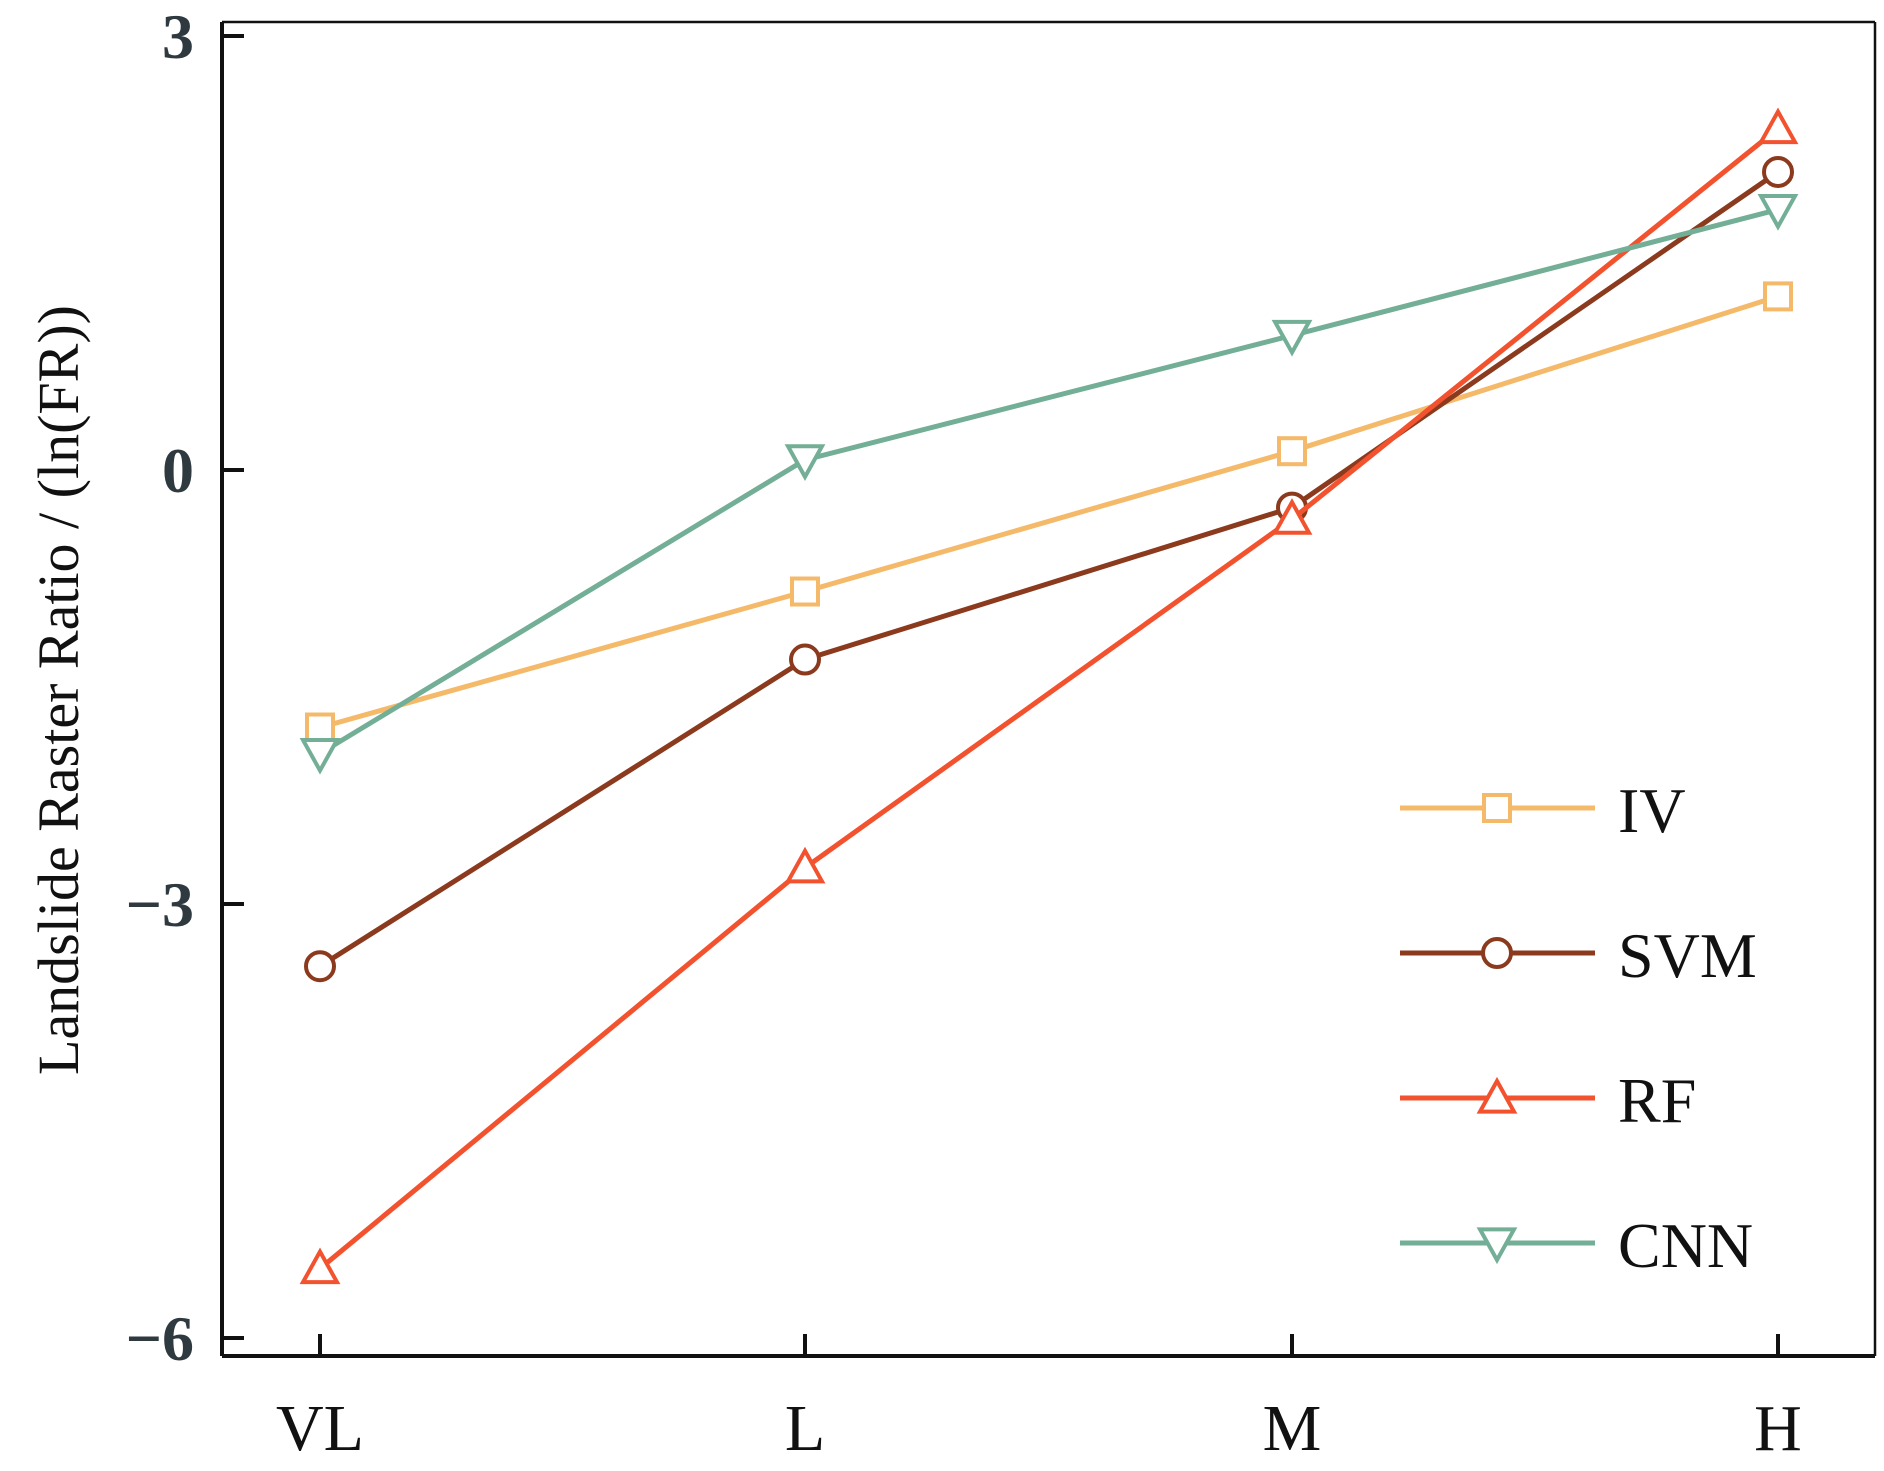  What do you see at coordinates (58, 690) in the screenshot?
I see `y-axis-title: Landslide Raster Ratio / (ln(FR))` at bounding box center [58, 690].